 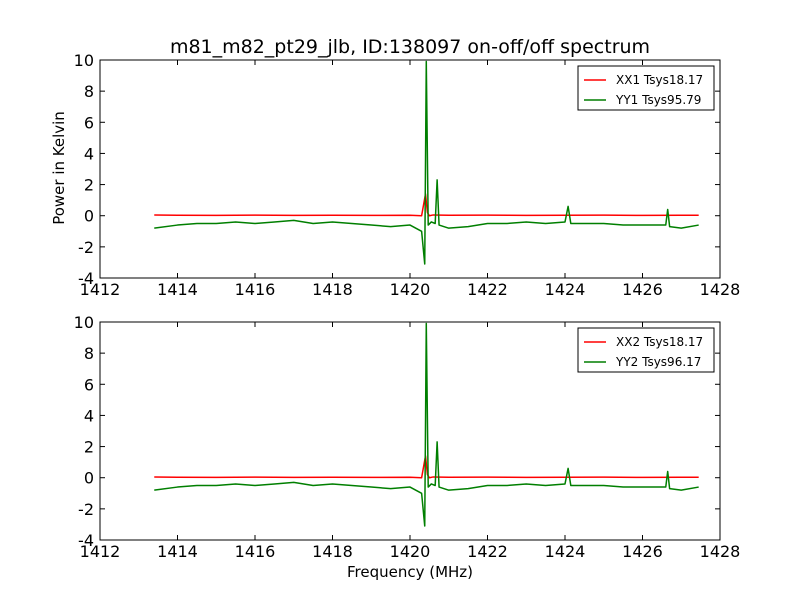 I want to click on top-x-tick-label: 1414, so click(x=177, y=289).